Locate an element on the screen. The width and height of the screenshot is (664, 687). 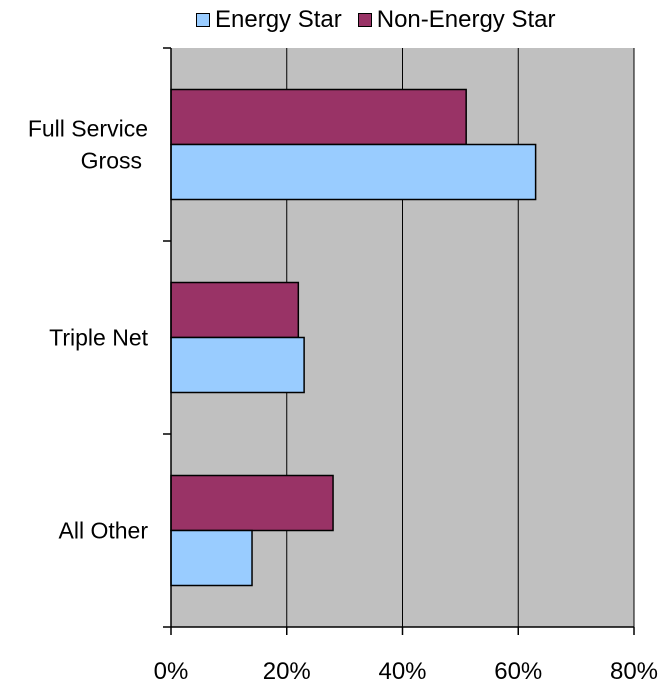
x-tick-label-40: 40% is located at coordinates (402, 671).